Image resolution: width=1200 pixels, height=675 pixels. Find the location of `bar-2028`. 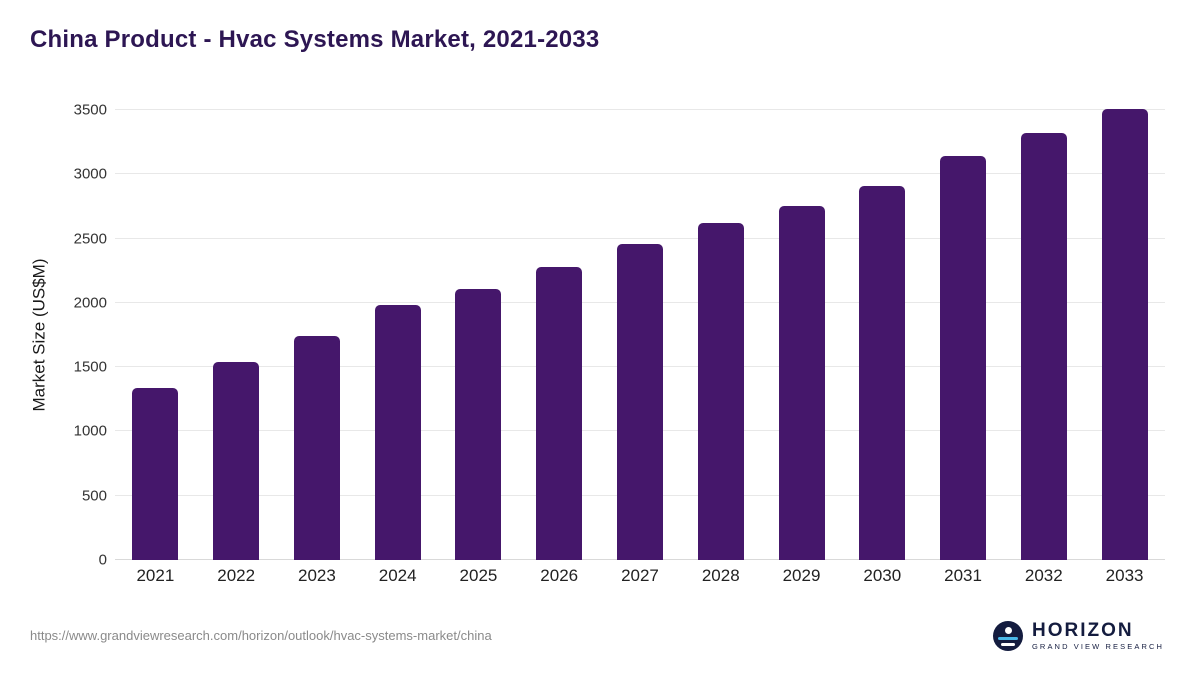

bar-2028 is located at coordinates (720, 391).